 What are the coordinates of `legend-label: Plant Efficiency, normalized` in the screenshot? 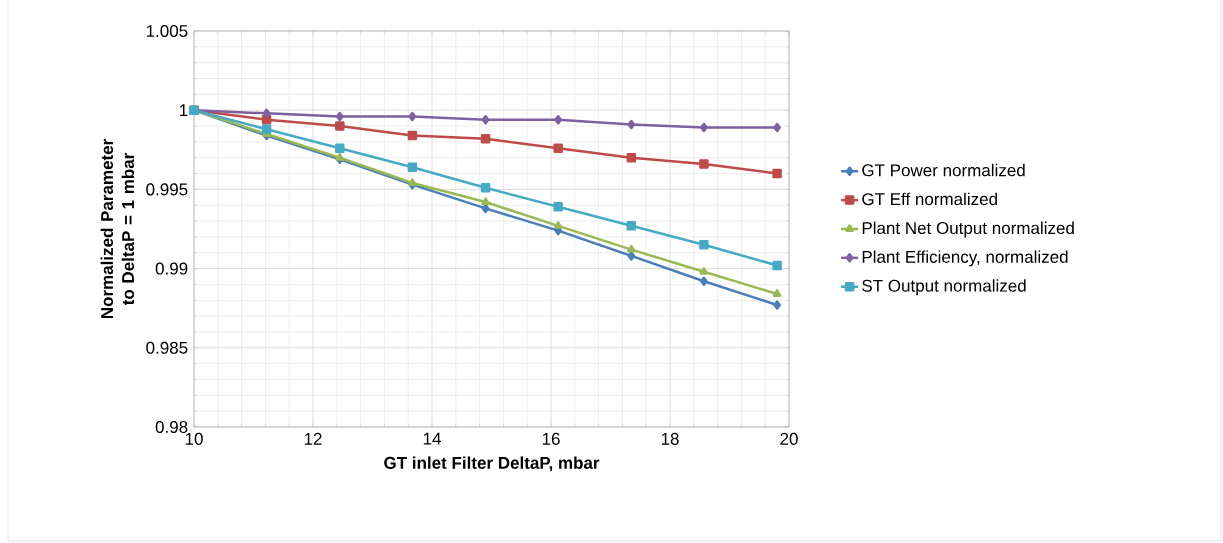 It's located at (965, 258).